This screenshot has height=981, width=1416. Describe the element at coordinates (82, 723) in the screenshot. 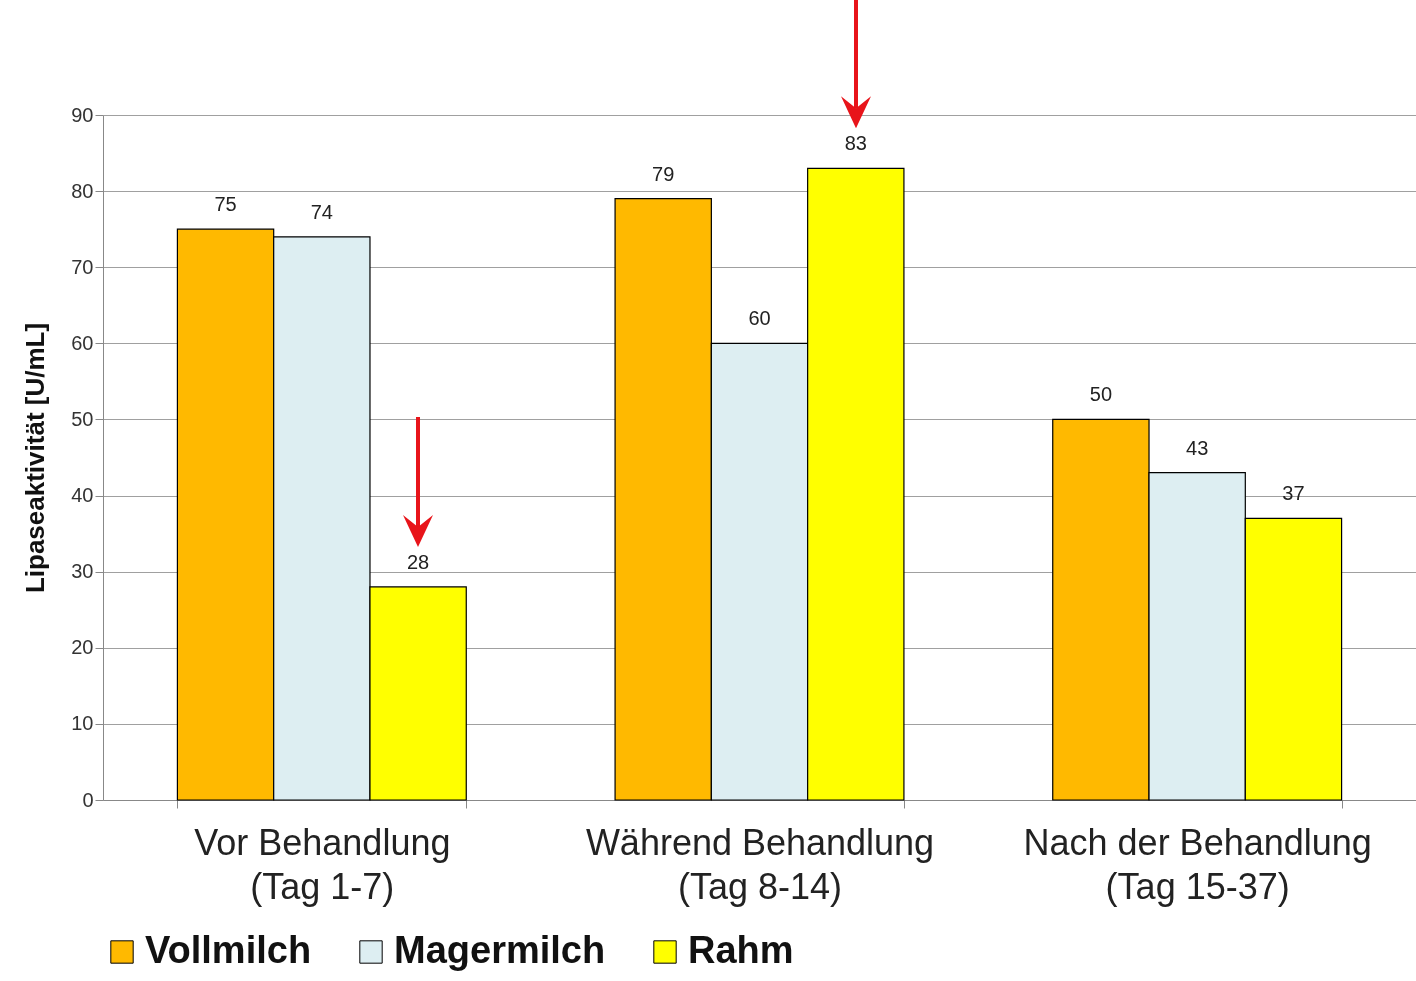

I see `y-tick-label: 10` at that location.